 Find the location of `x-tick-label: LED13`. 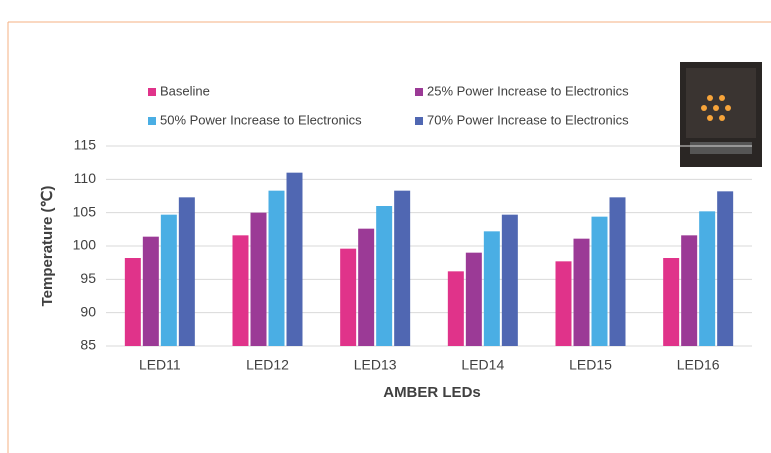

x-tick-label: LED13 is located at coordinates (375, 365).